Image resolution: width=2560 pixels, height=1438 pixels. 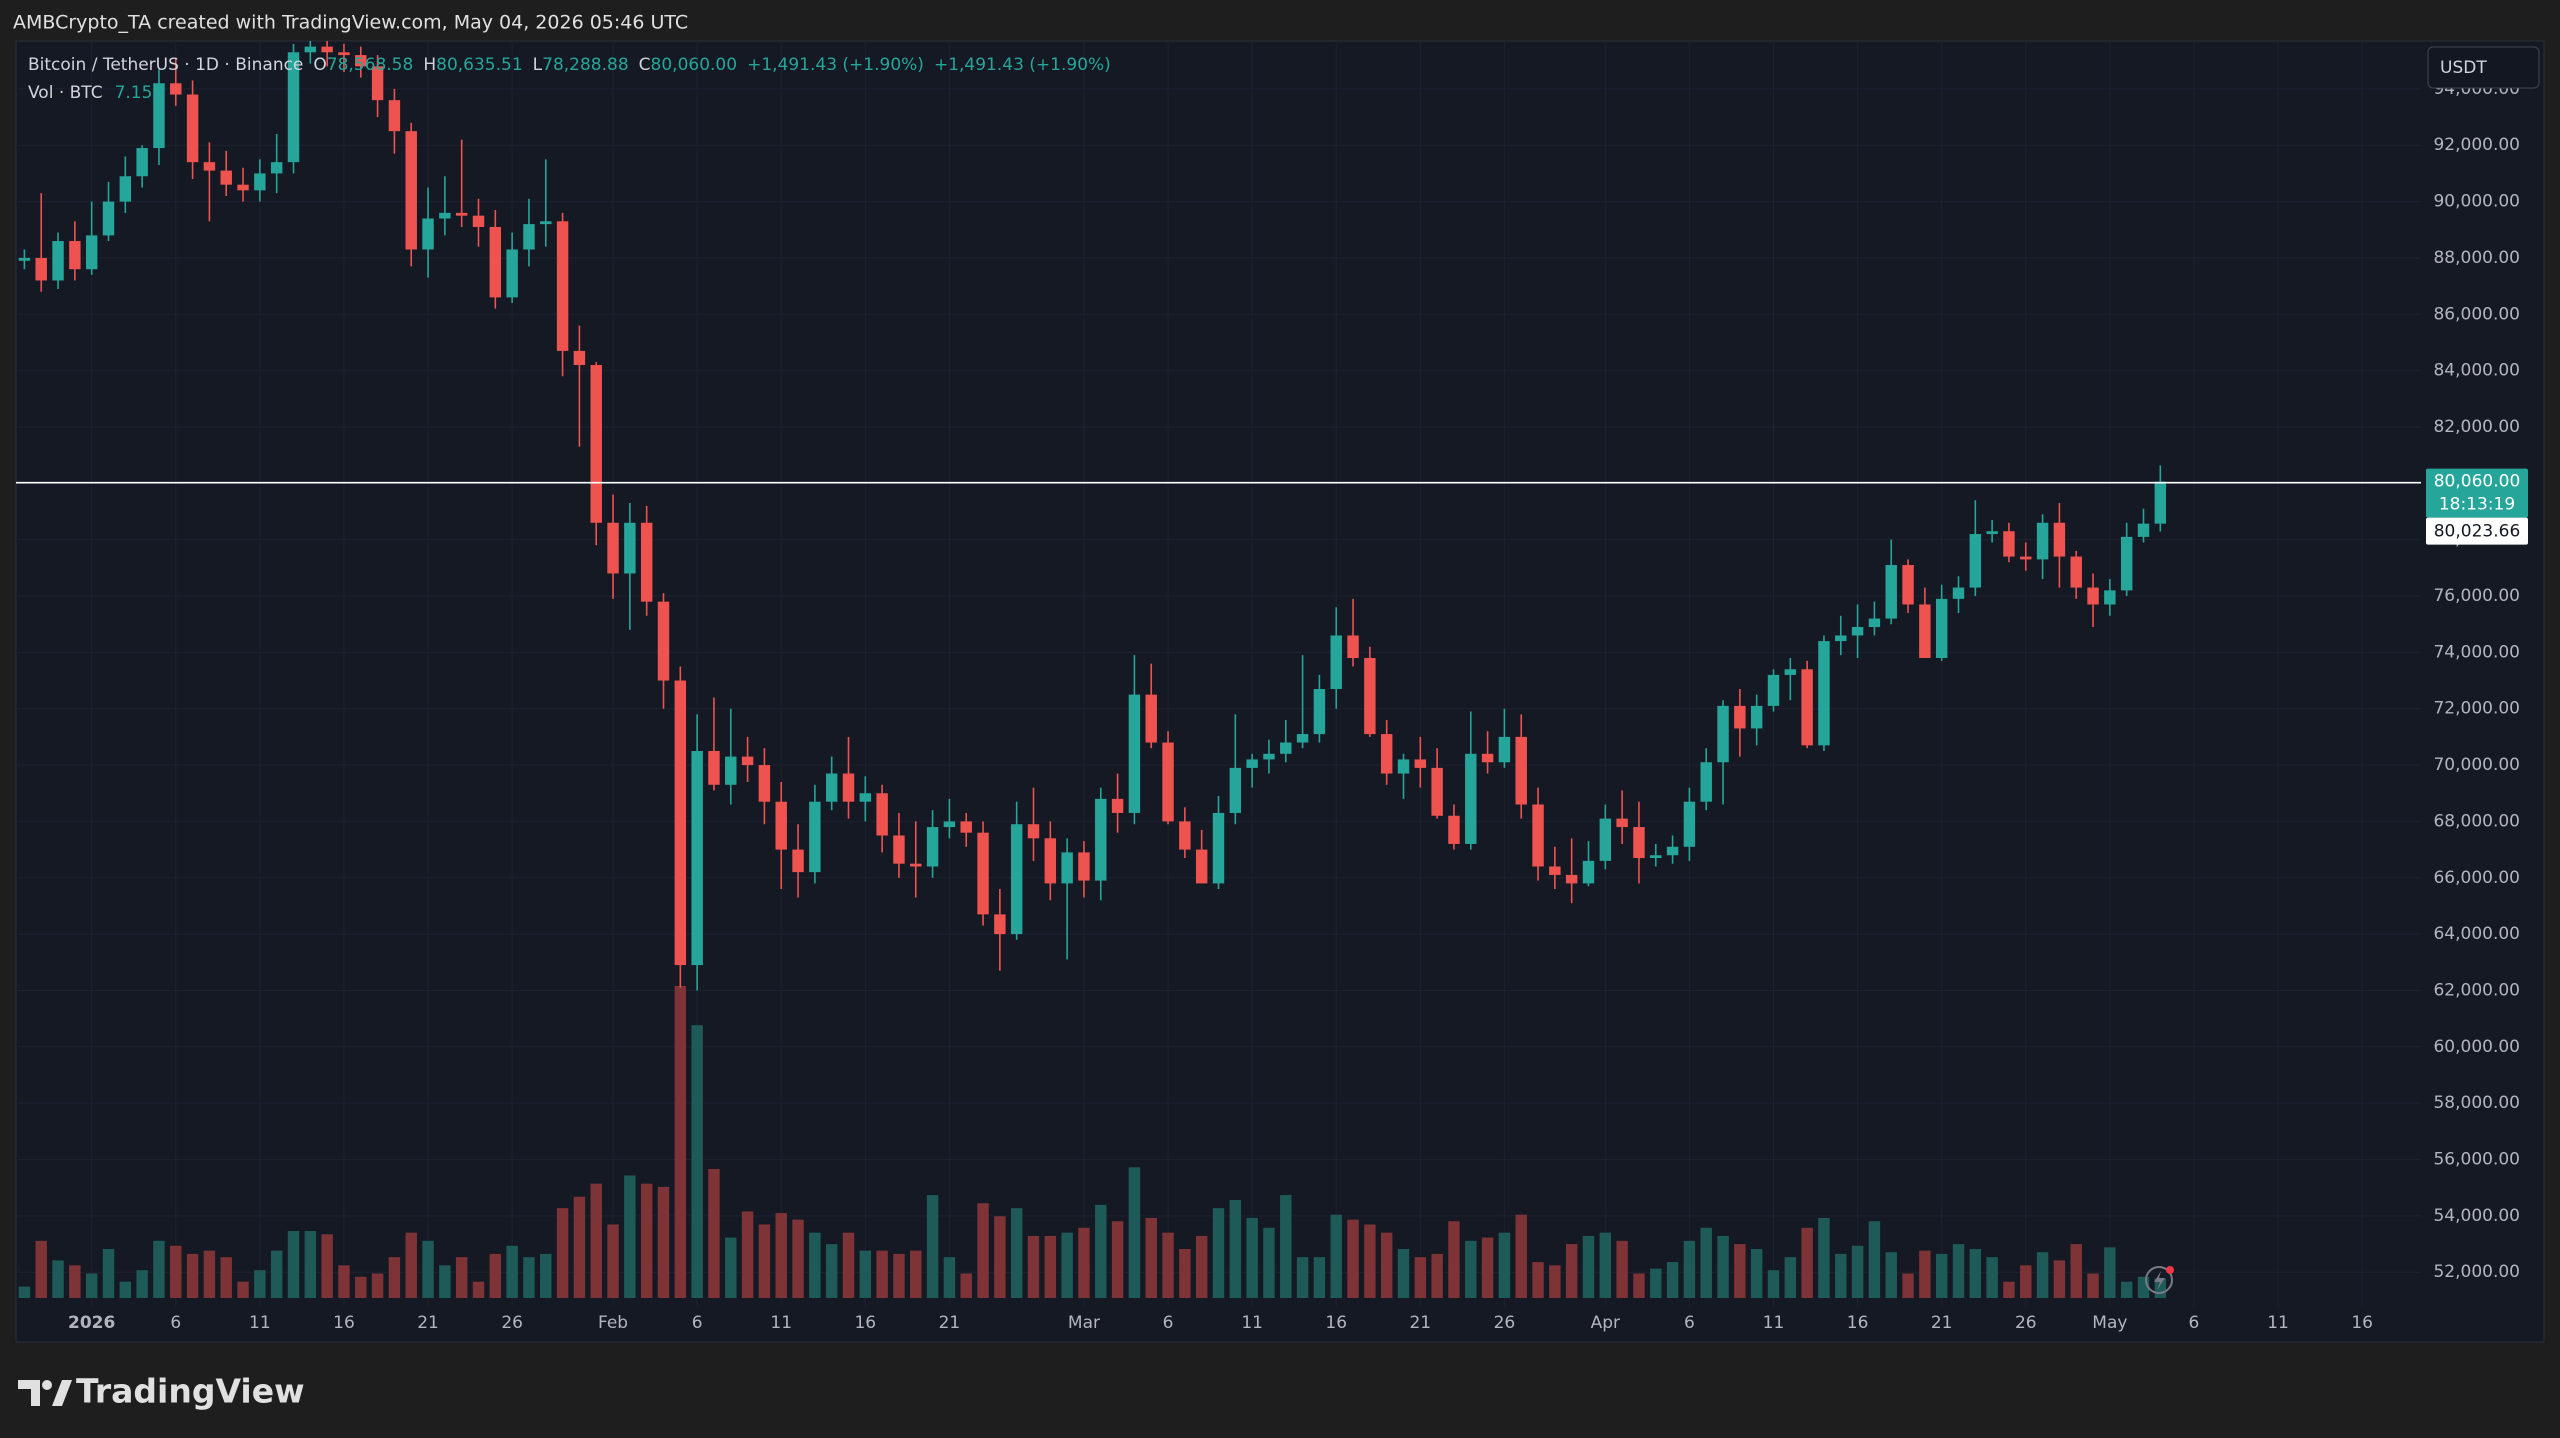 What do you see at coordinates (429, 65) in the screenshot?
I see `h-key: H` at bounding box center [429, 65].